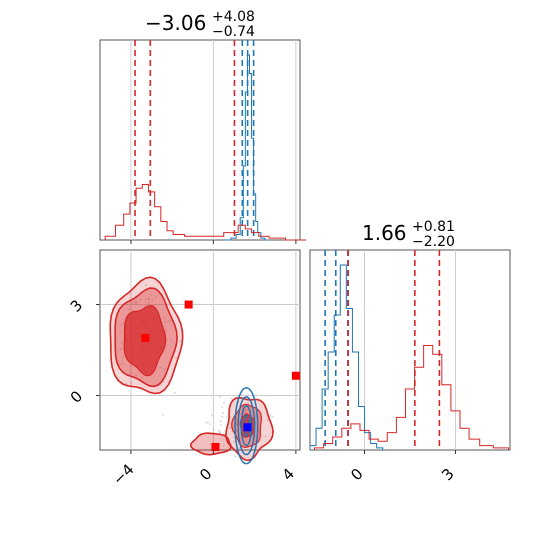  Describe the element at coordinates (433, 242) in the screenshot. I see `param2-title-lower: −2.20` at that location.